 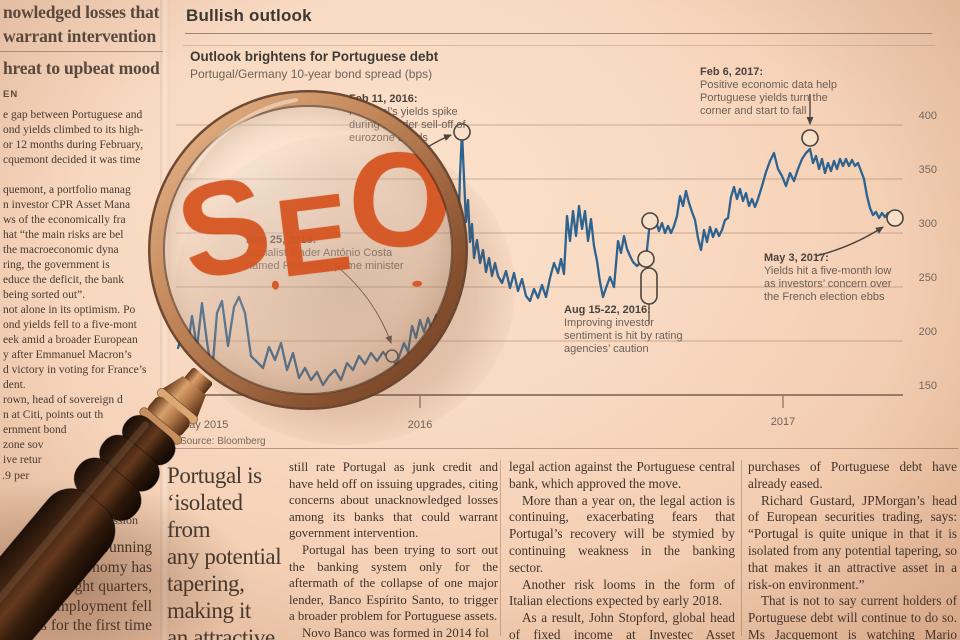 What do you see at coordinates (69, 310) in the screenshot?
I see `left-body-line: not alone in its optimism. Po` at bounding box center [69, 310].